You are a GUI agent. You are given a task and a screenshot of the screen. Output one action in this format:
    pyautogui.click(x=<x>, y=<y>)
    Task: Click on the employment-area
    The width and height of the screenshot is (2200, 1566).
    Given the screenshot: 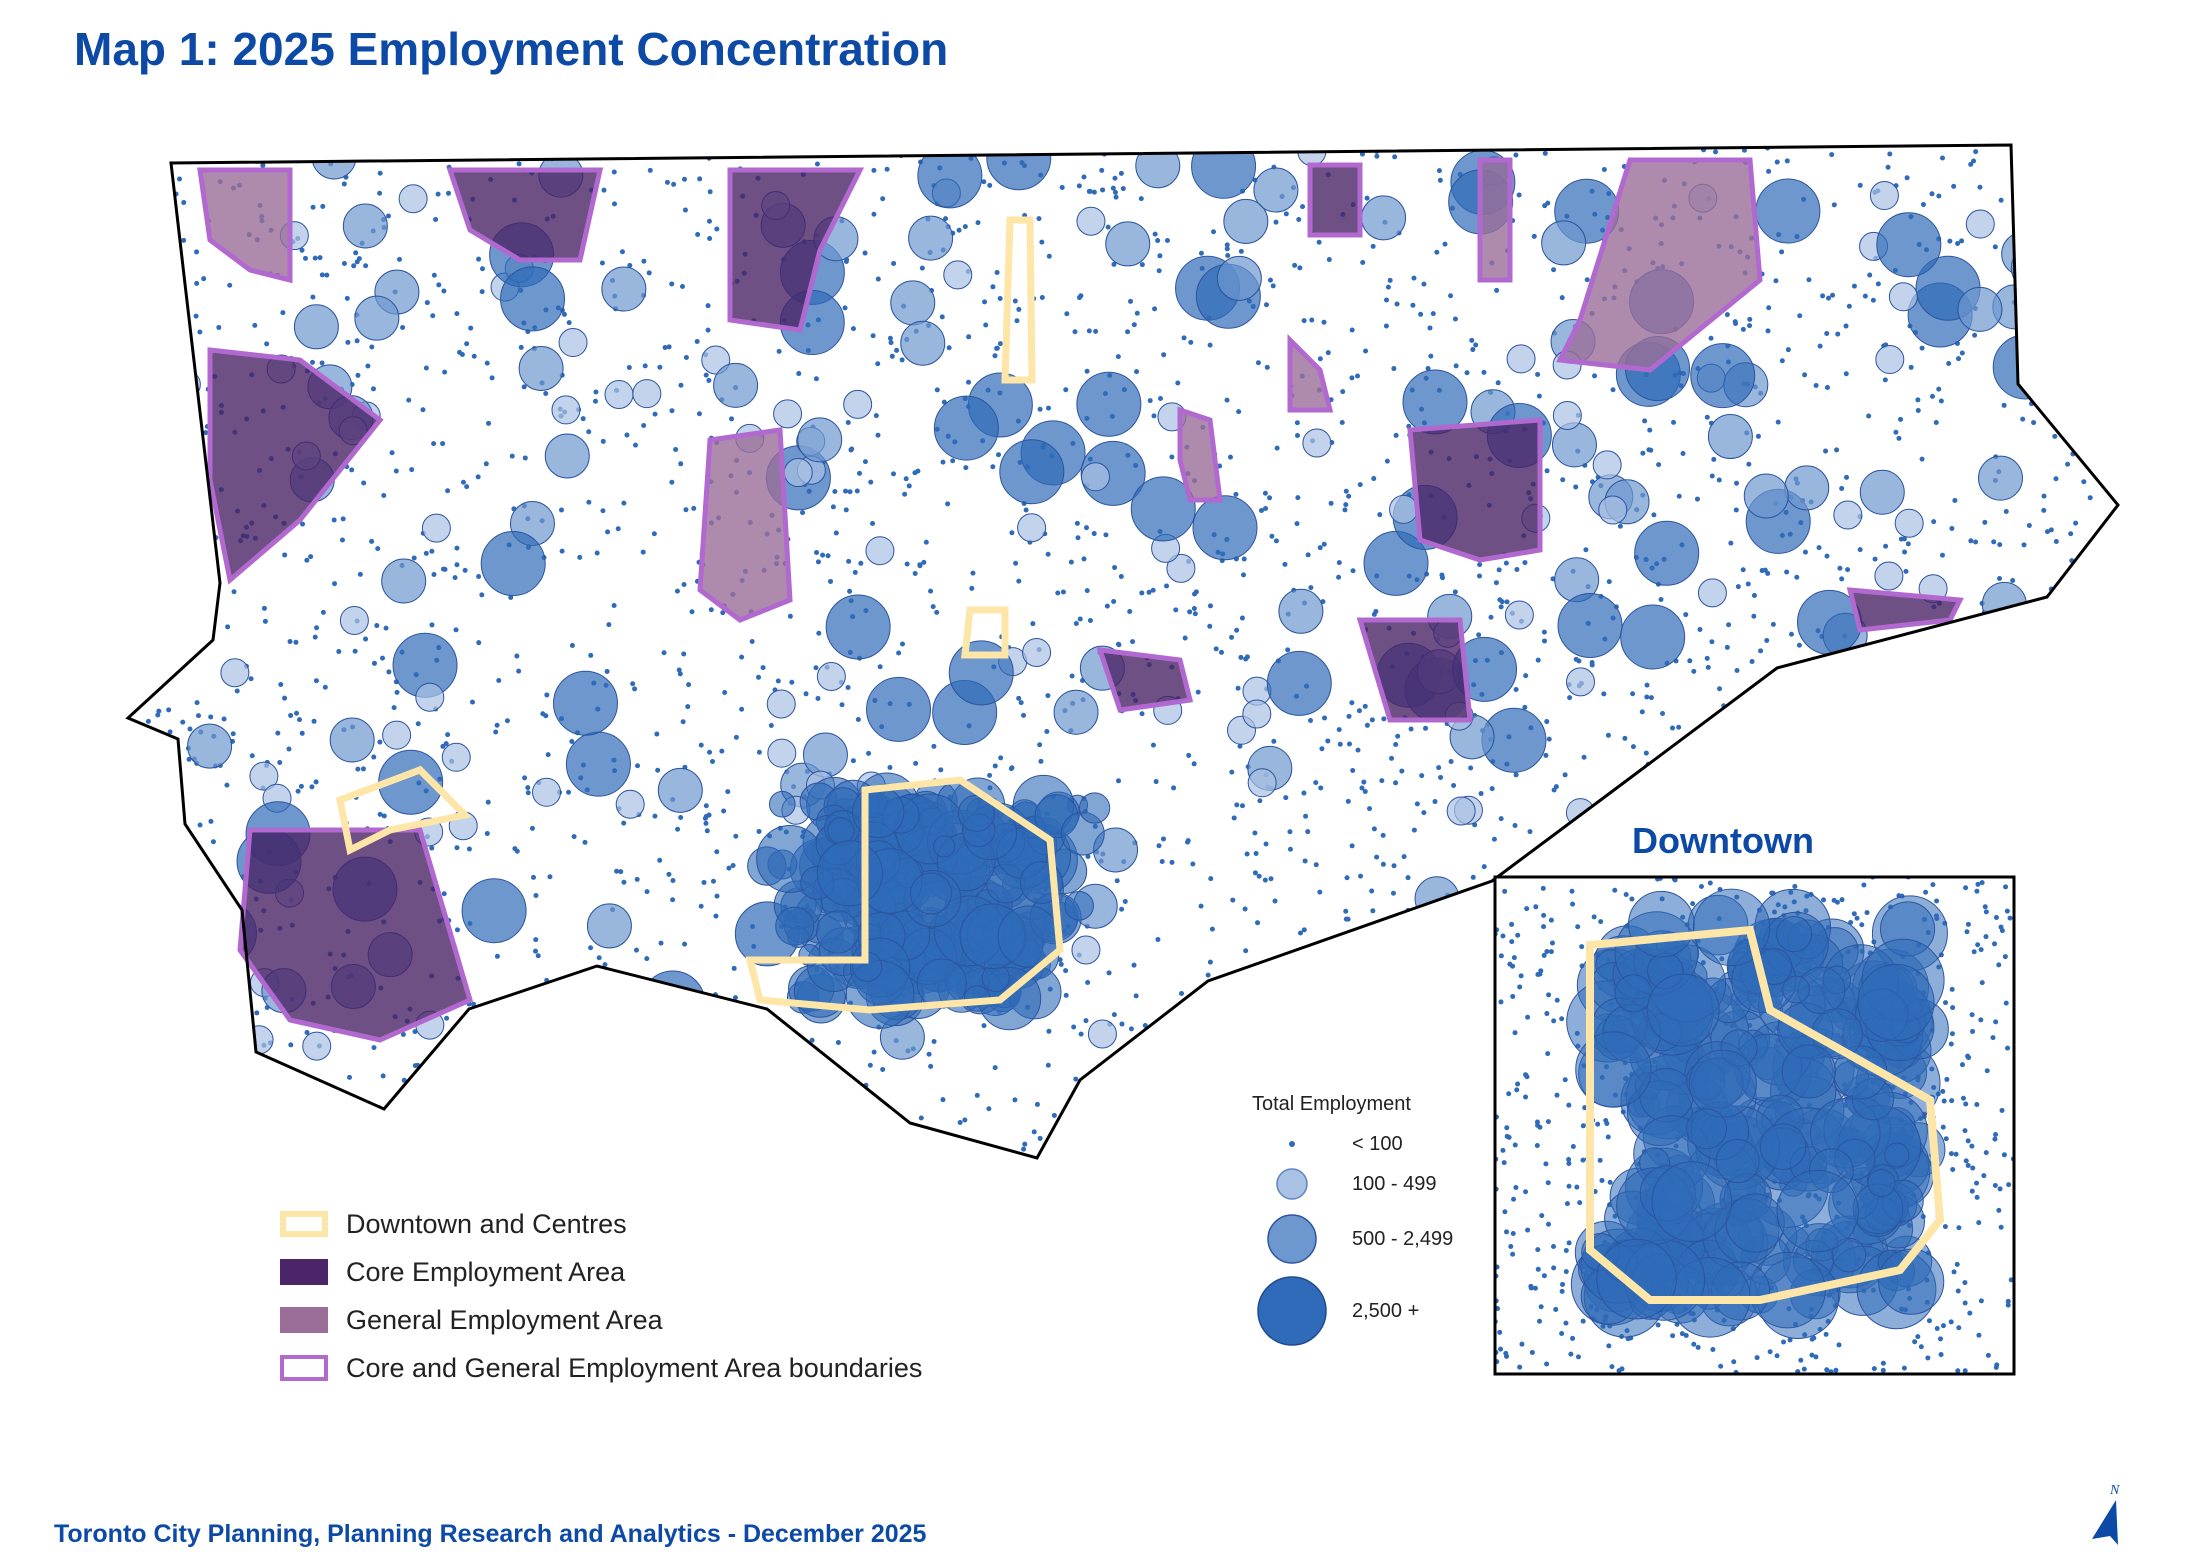 What is the action you would take?
    pyautogui.click(x=1659, y=265)
    